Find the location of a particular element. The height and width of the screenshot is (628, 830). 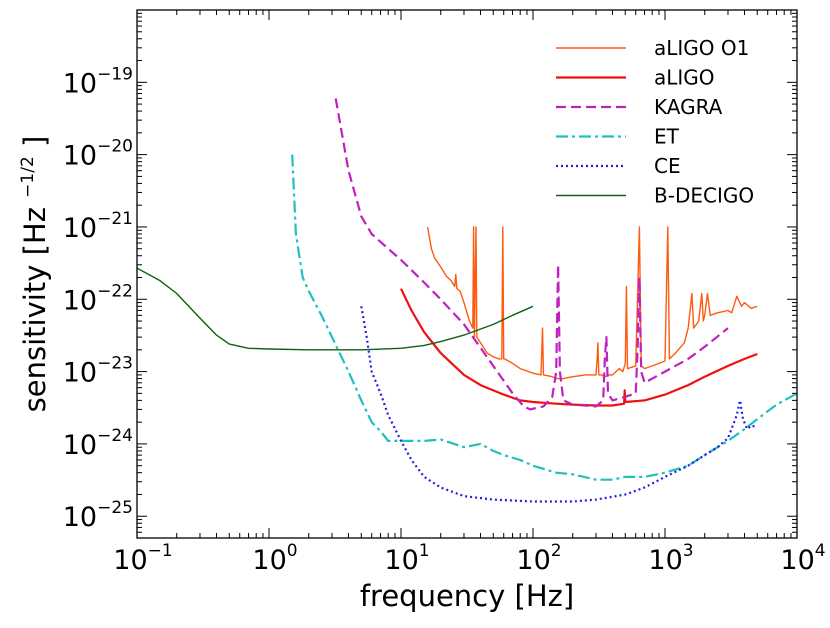

x-tick-label: 10³ is located at coordinates (670, 558).